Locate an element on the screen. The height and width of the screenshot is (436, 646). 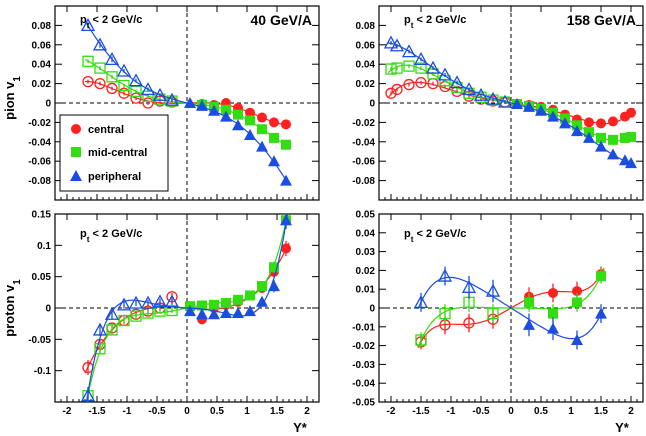
y-tick-label: -0.01 is located at coordinates (363, 327).